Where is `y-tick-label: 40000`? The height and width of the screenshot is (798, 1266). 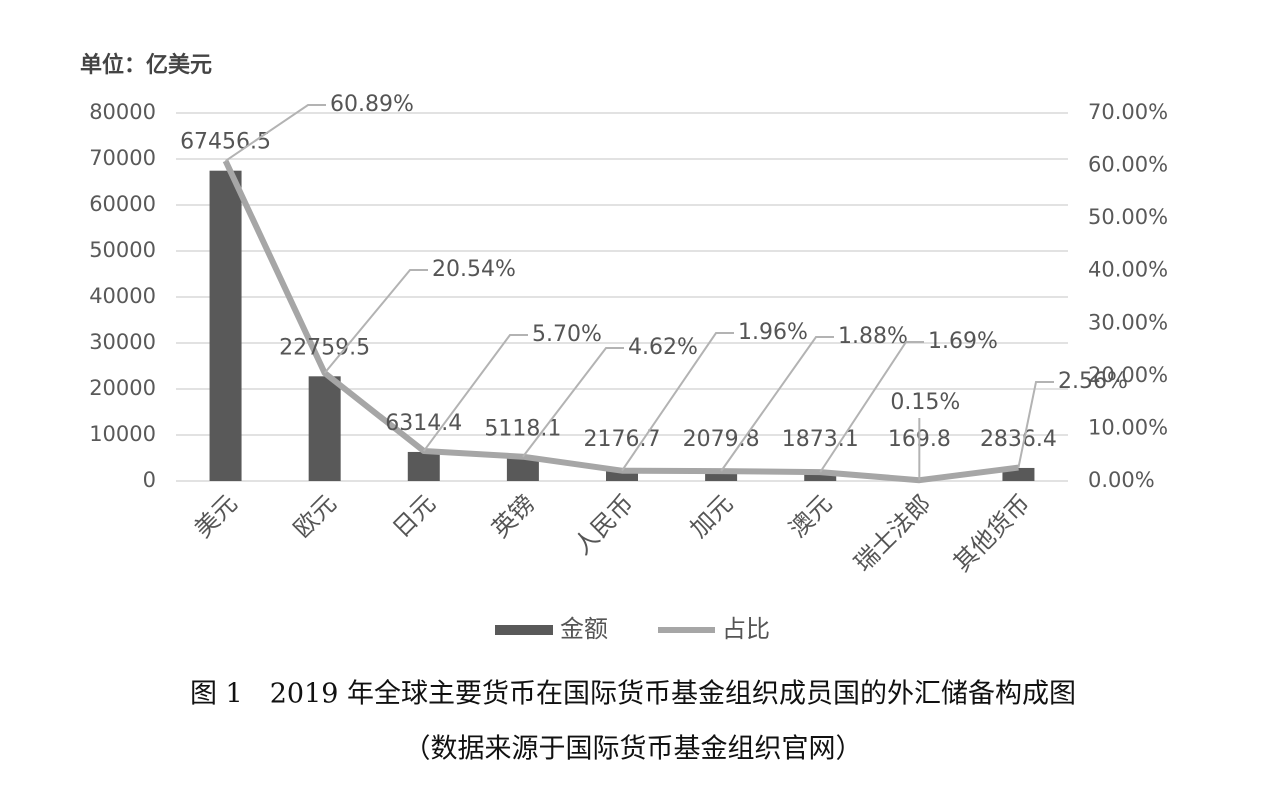
y-tick-label: 40000 is located at coordinates (122, 296).